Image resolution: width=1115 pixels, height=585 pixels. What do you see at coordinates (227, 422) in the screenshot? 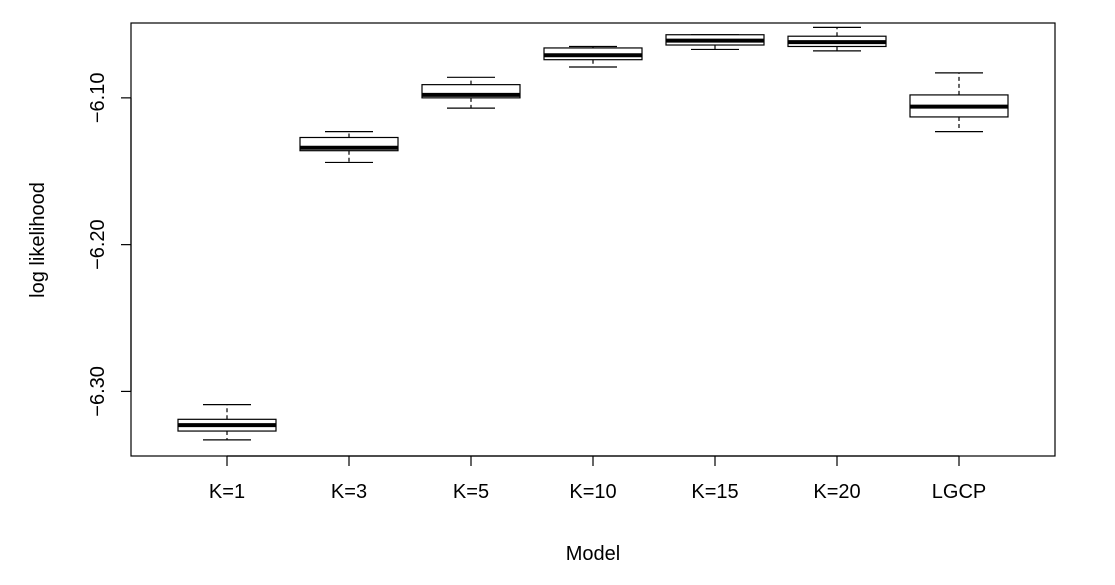
I see `box-K=1` at bounding box center [227, 422].